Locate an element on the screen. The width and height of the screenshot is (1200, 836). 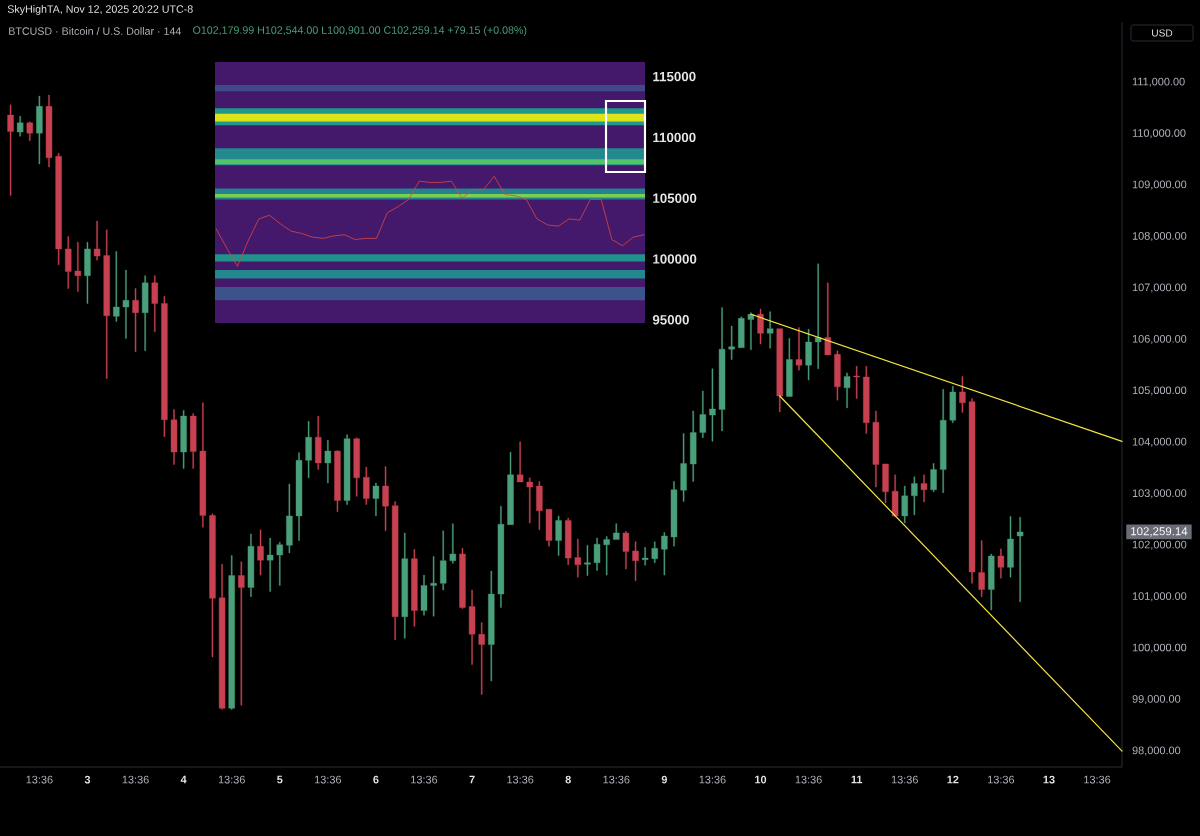
chart-subtitle: O102,179.99 H102,544.00 L100,901.00 C102,259.14 +79.15 (+0.08%) is located at coordinates (360, 31).